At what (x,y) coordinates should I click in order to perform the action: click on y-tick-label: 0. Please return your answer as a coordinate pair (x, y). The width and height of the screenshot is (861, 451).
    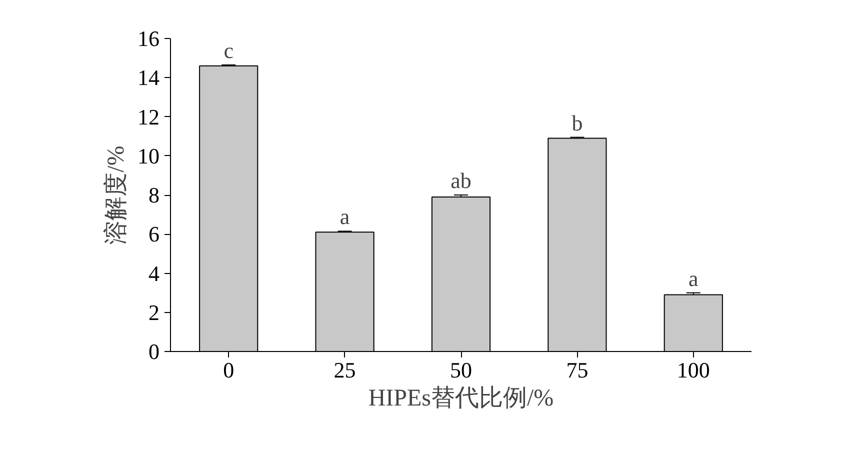
    Looking at the image, I should click on (154, 351).